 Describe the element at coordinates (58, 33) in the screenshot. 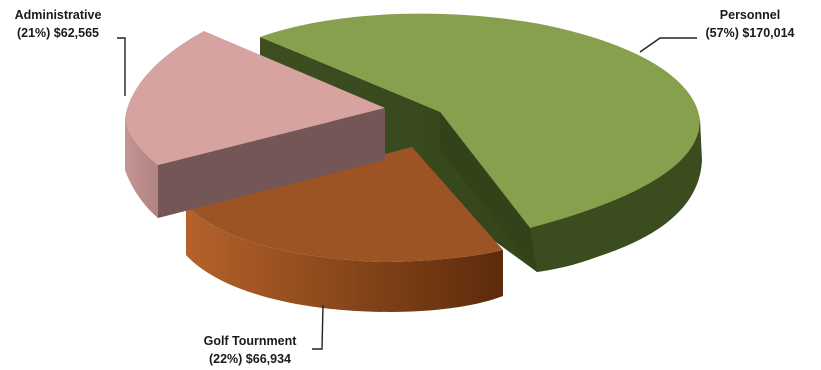

I see `label-administrative-value: (21%) $62,565` at that location.